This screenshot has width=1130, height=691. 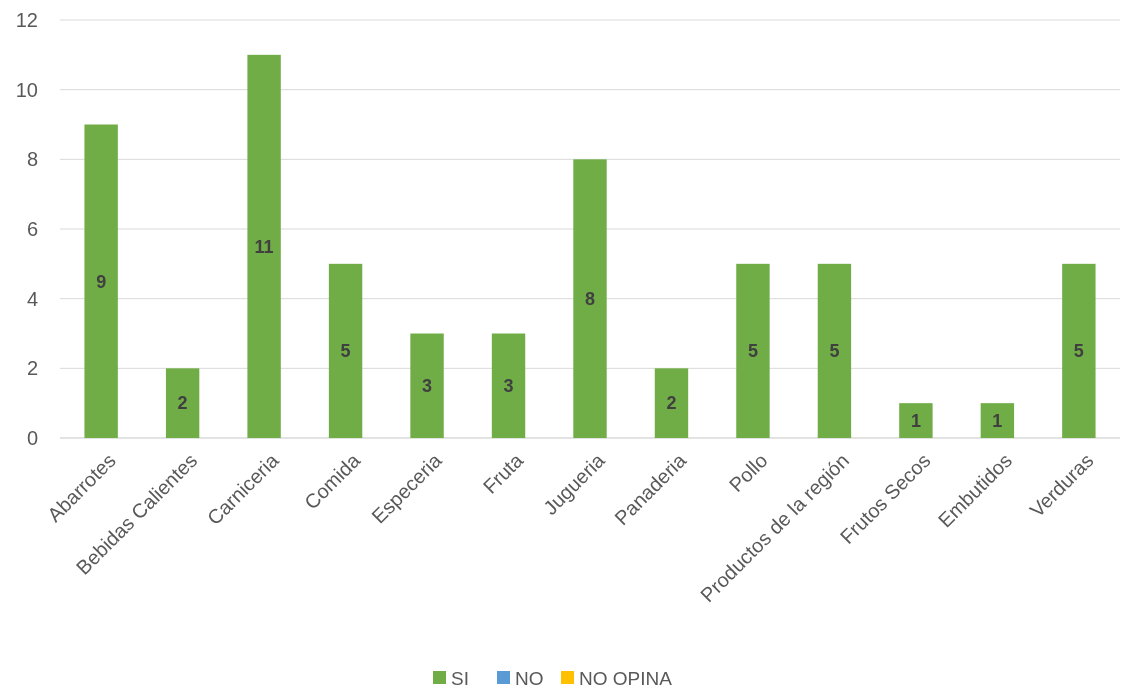 What do you see at coordinates (32, 229) in the screenshot?
I see `y-tick-label: 6` at bounding box center [32, 229].